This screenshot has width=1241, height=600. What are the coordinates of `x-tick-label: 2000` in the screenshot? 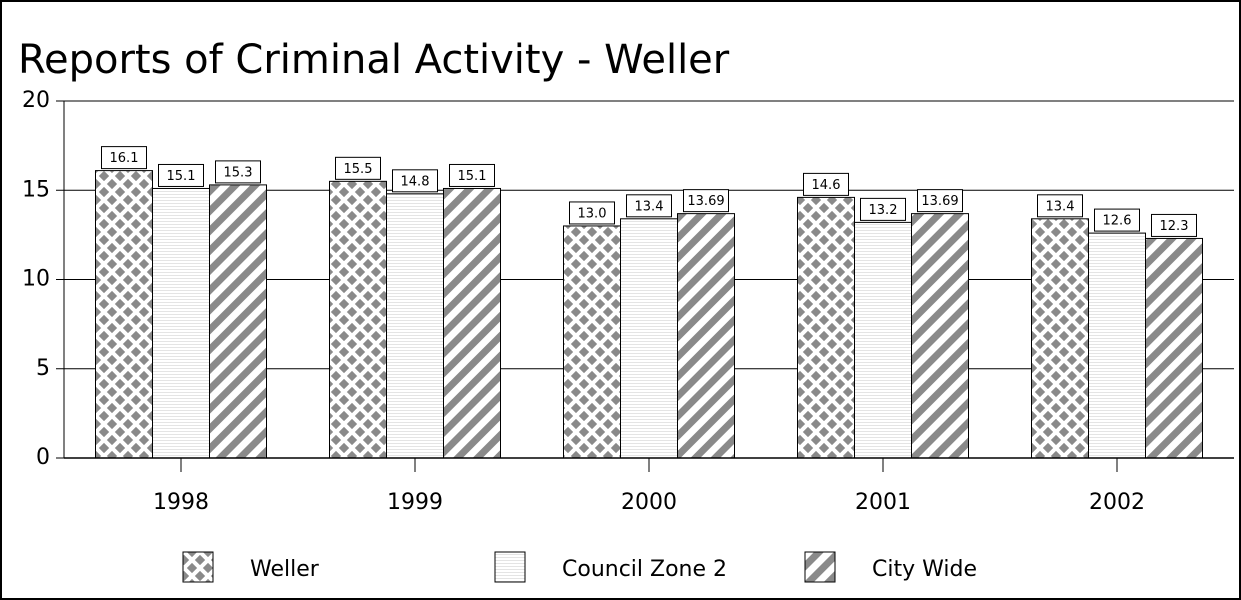 It's located at (649, 502).